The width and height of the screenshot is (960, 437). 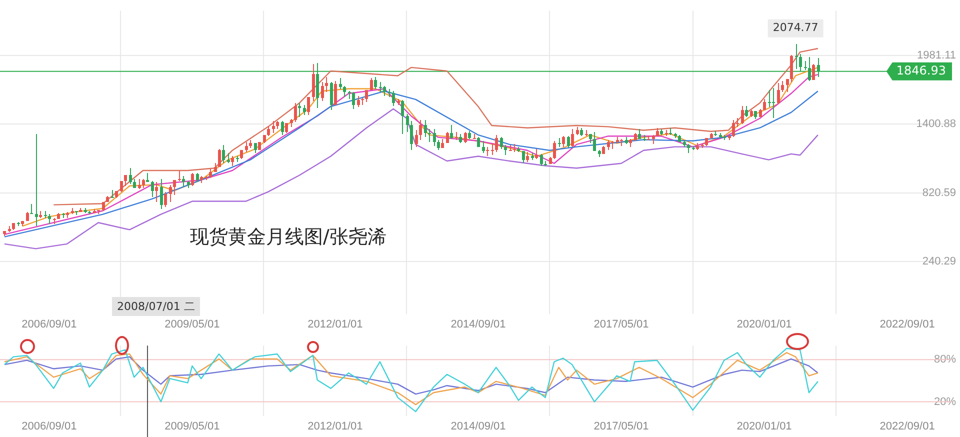 I want to click on y-tick-label: 1400.88, so click(x=936, y=124).